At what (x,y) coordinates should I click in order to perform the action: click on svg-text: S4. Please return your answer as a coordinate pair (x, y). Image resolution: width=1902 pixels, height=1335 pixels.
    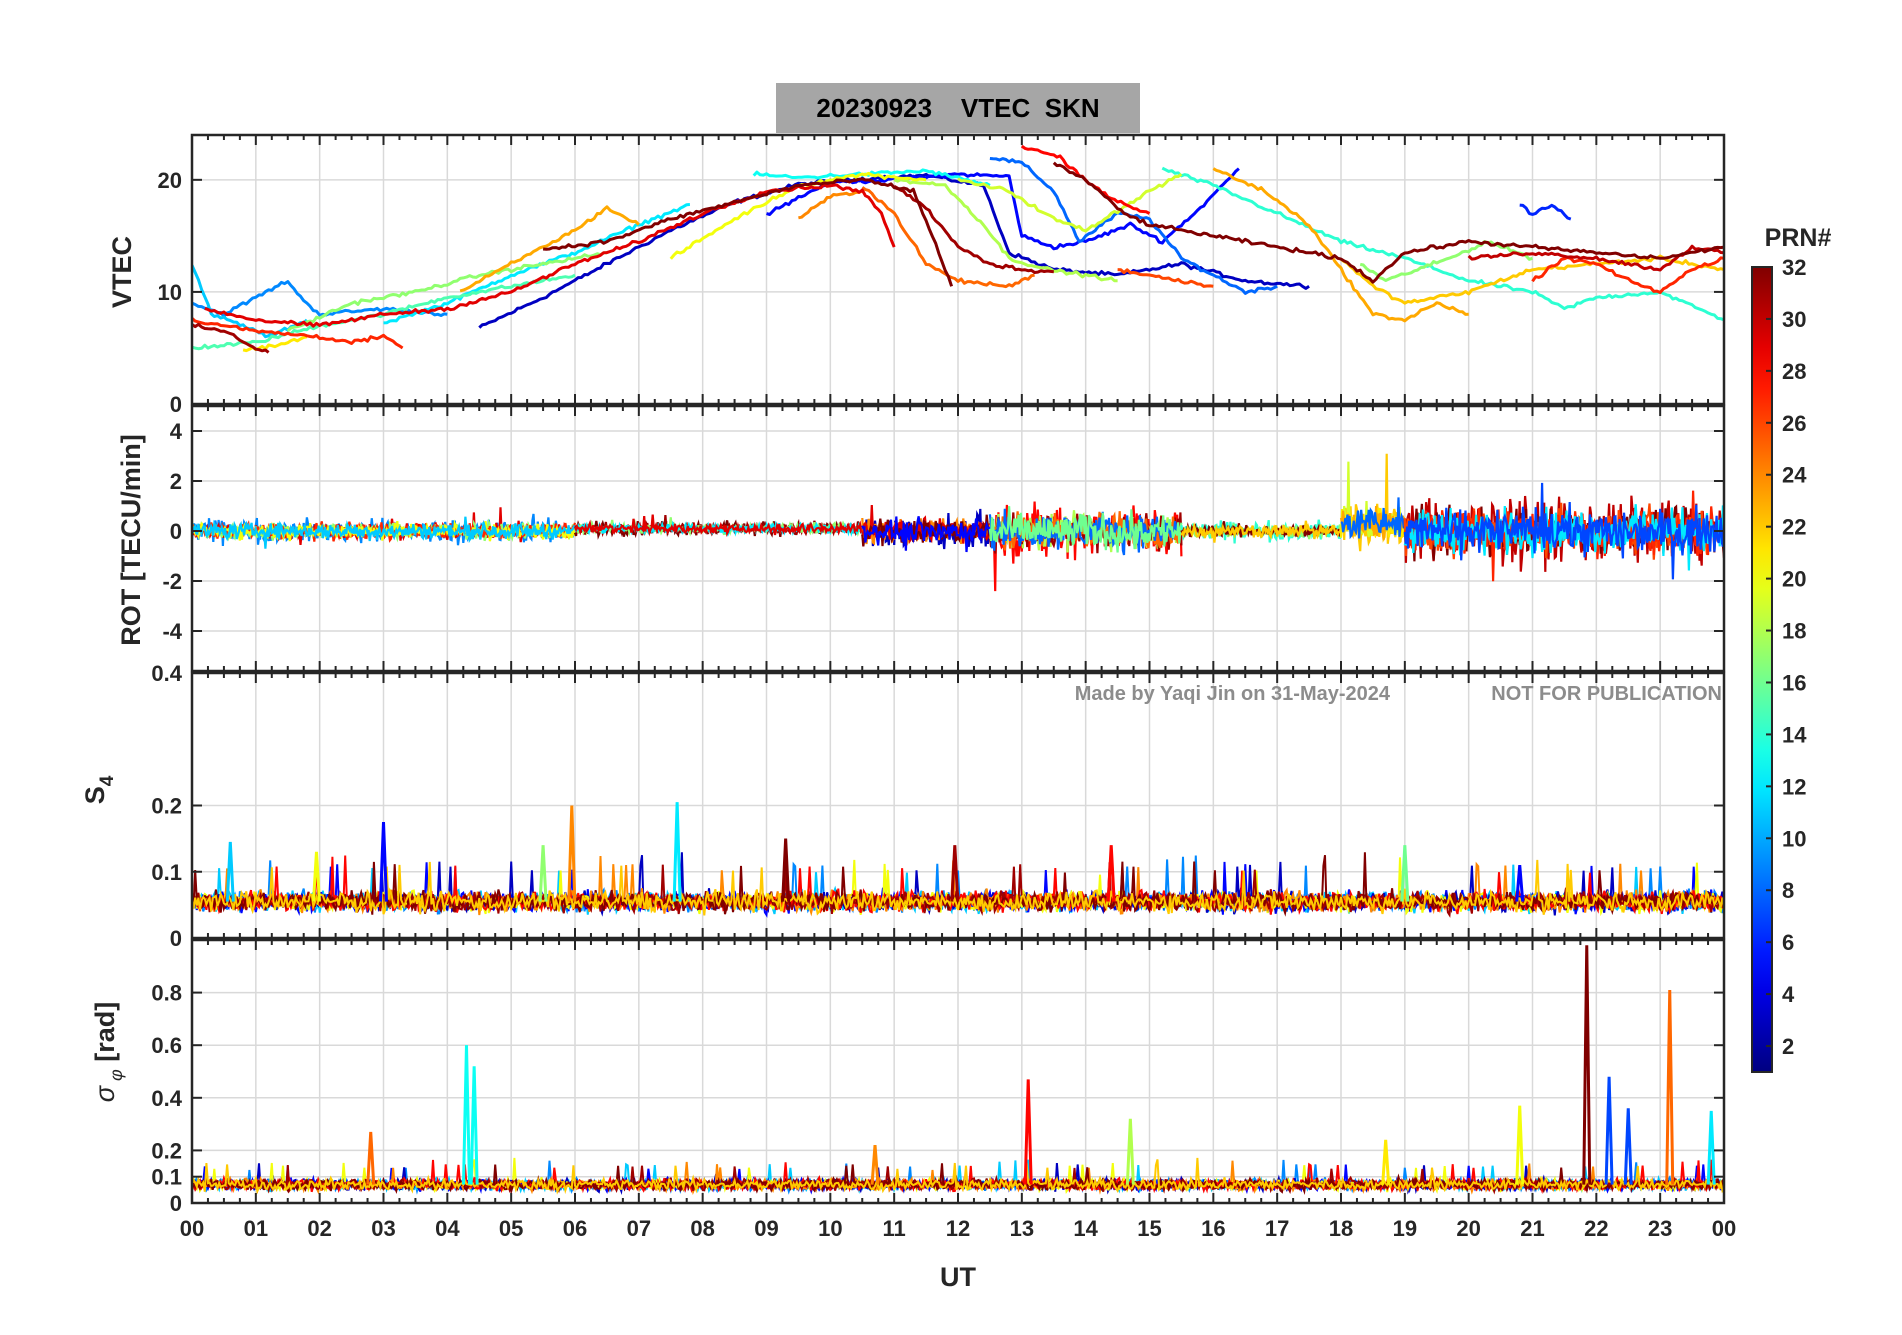
    Looking at the image, I should click on (99, 789).